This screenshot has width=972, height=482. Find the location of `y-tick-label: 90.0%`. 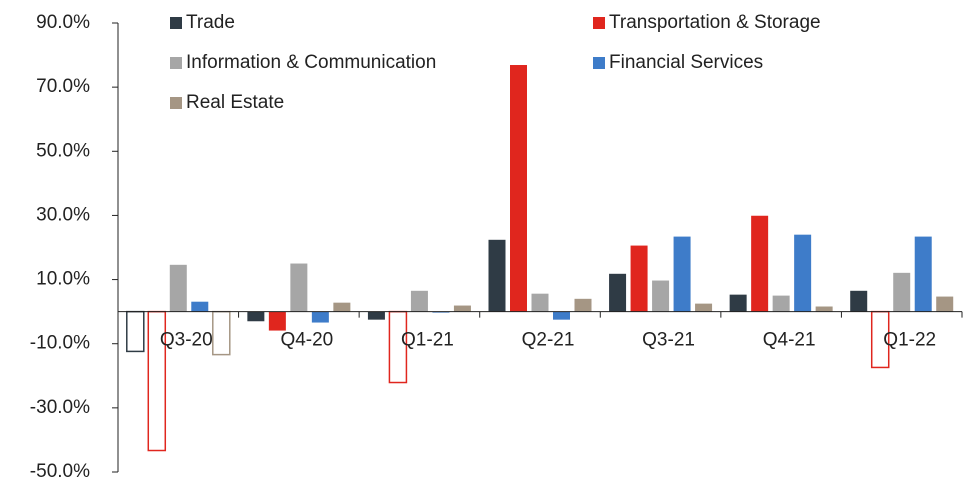

y-tick-label: 90.0% is located at coordinates (63, 22).